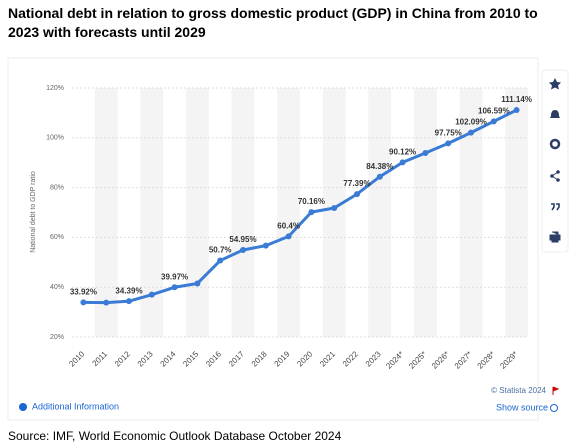  Describe the element at coordinates (242, 239) in the screenshot. I see `value-label: 54.95%` at that location.